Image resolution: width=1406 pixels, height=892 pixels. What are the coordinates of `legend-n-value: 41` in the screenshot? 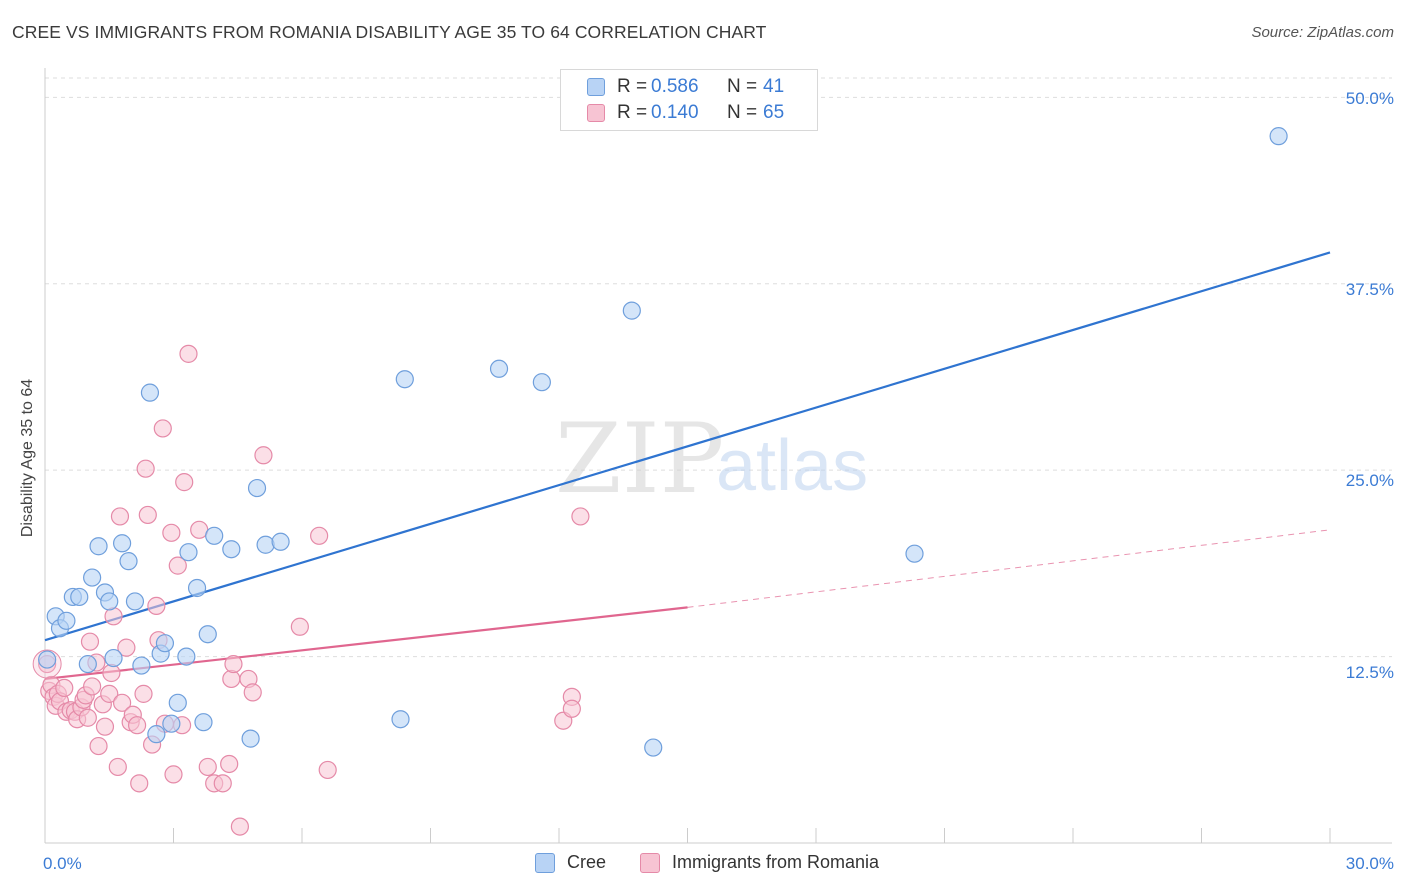 It's located at (774, 86).